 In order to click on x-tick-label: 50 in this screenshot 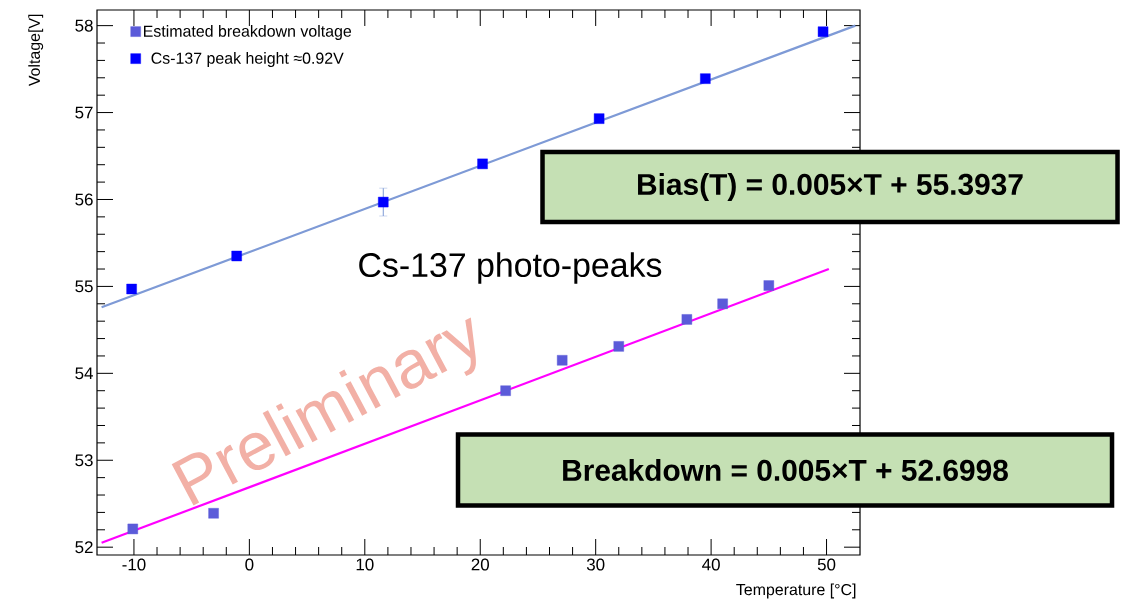, I will do `click(826, 564)`.